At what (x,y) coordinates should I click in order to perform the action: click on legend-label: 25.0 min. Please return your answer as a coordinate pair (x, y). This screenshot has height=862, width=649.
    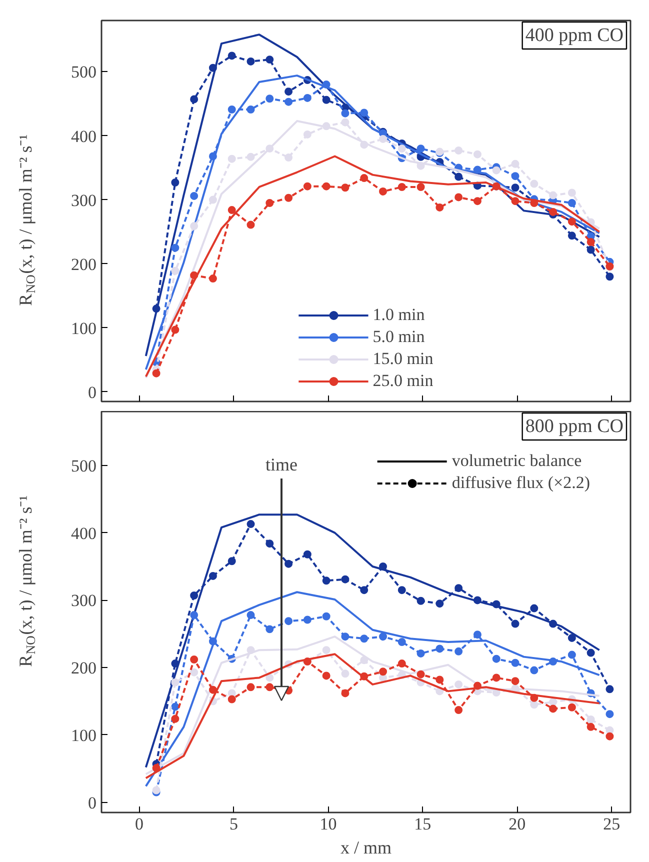
    Looking at the image, I should click on (403, 381).